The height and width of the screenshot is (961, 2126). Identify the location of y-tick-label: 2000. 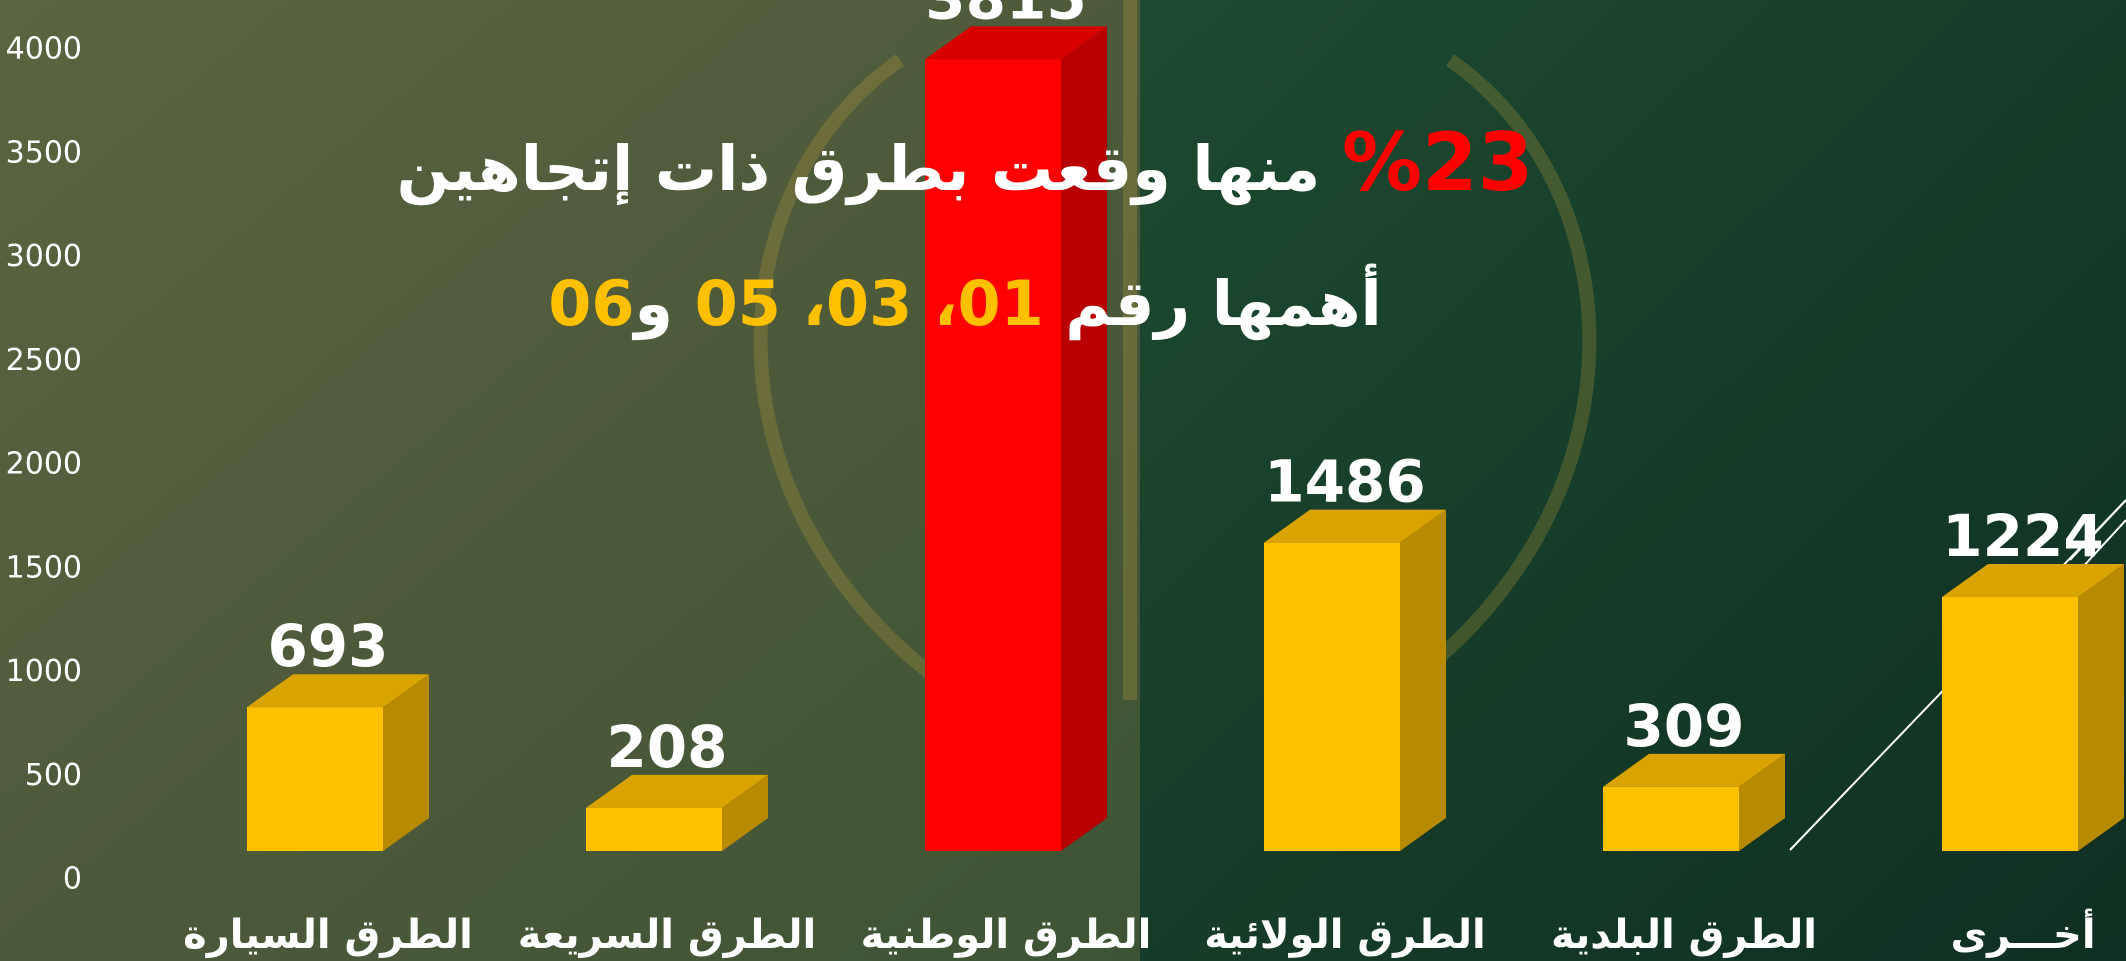
(44, 464).